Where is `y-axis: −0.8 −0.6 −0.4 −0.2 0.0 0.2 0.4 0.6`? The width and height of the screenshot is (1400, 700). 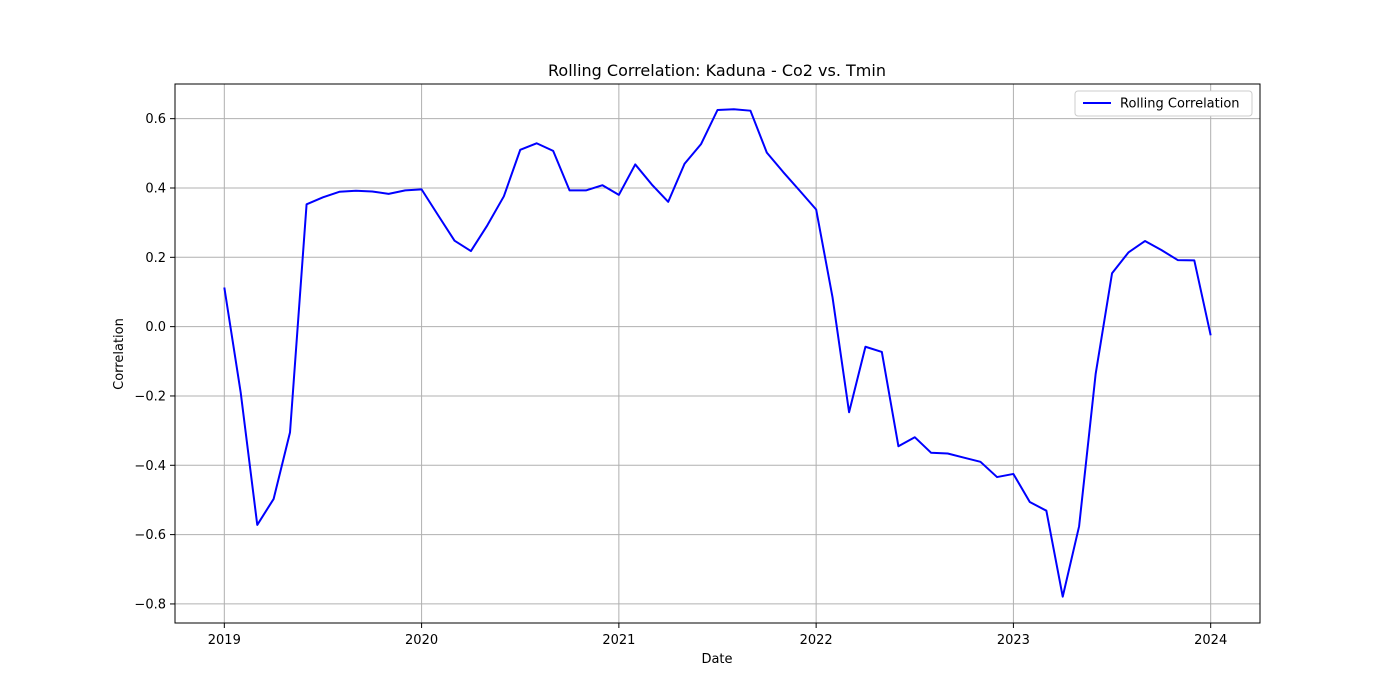
y-axis: −0.8 −0.6 −0.4 −0.2 0.0 0.2 0.4 0.6 is located at coordinates (154, 362).